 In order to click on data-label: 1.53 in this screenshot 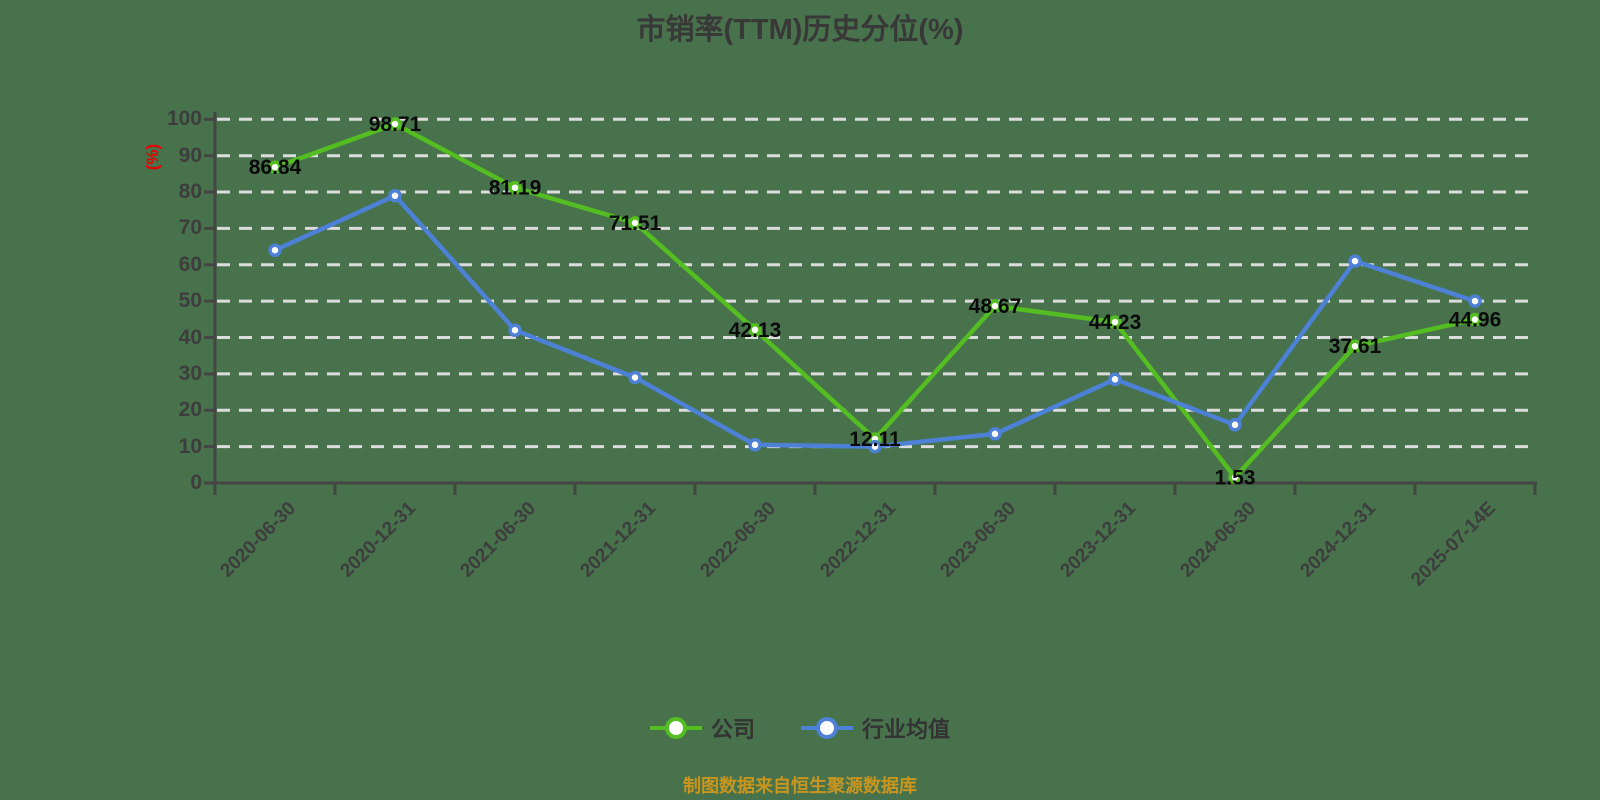, I will do `click(1235, 477)`.